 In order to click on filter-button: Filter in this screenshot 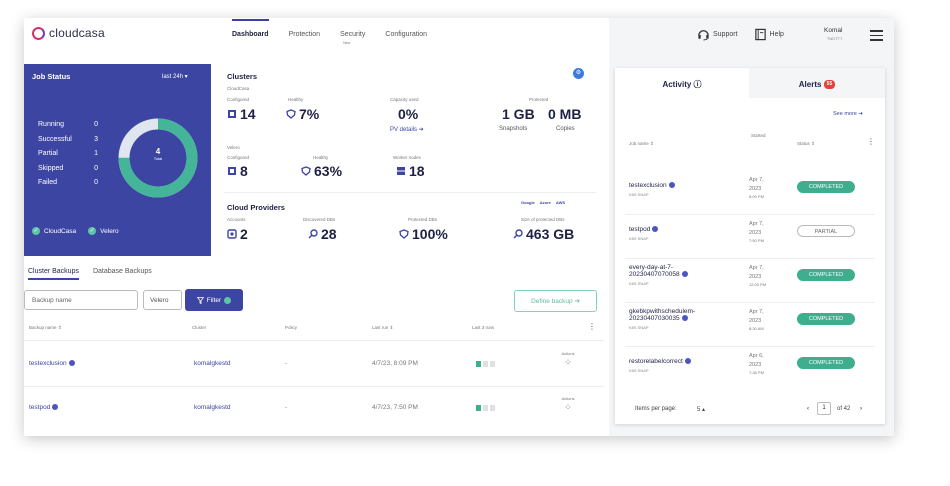, I will do `click(214, 300)`.